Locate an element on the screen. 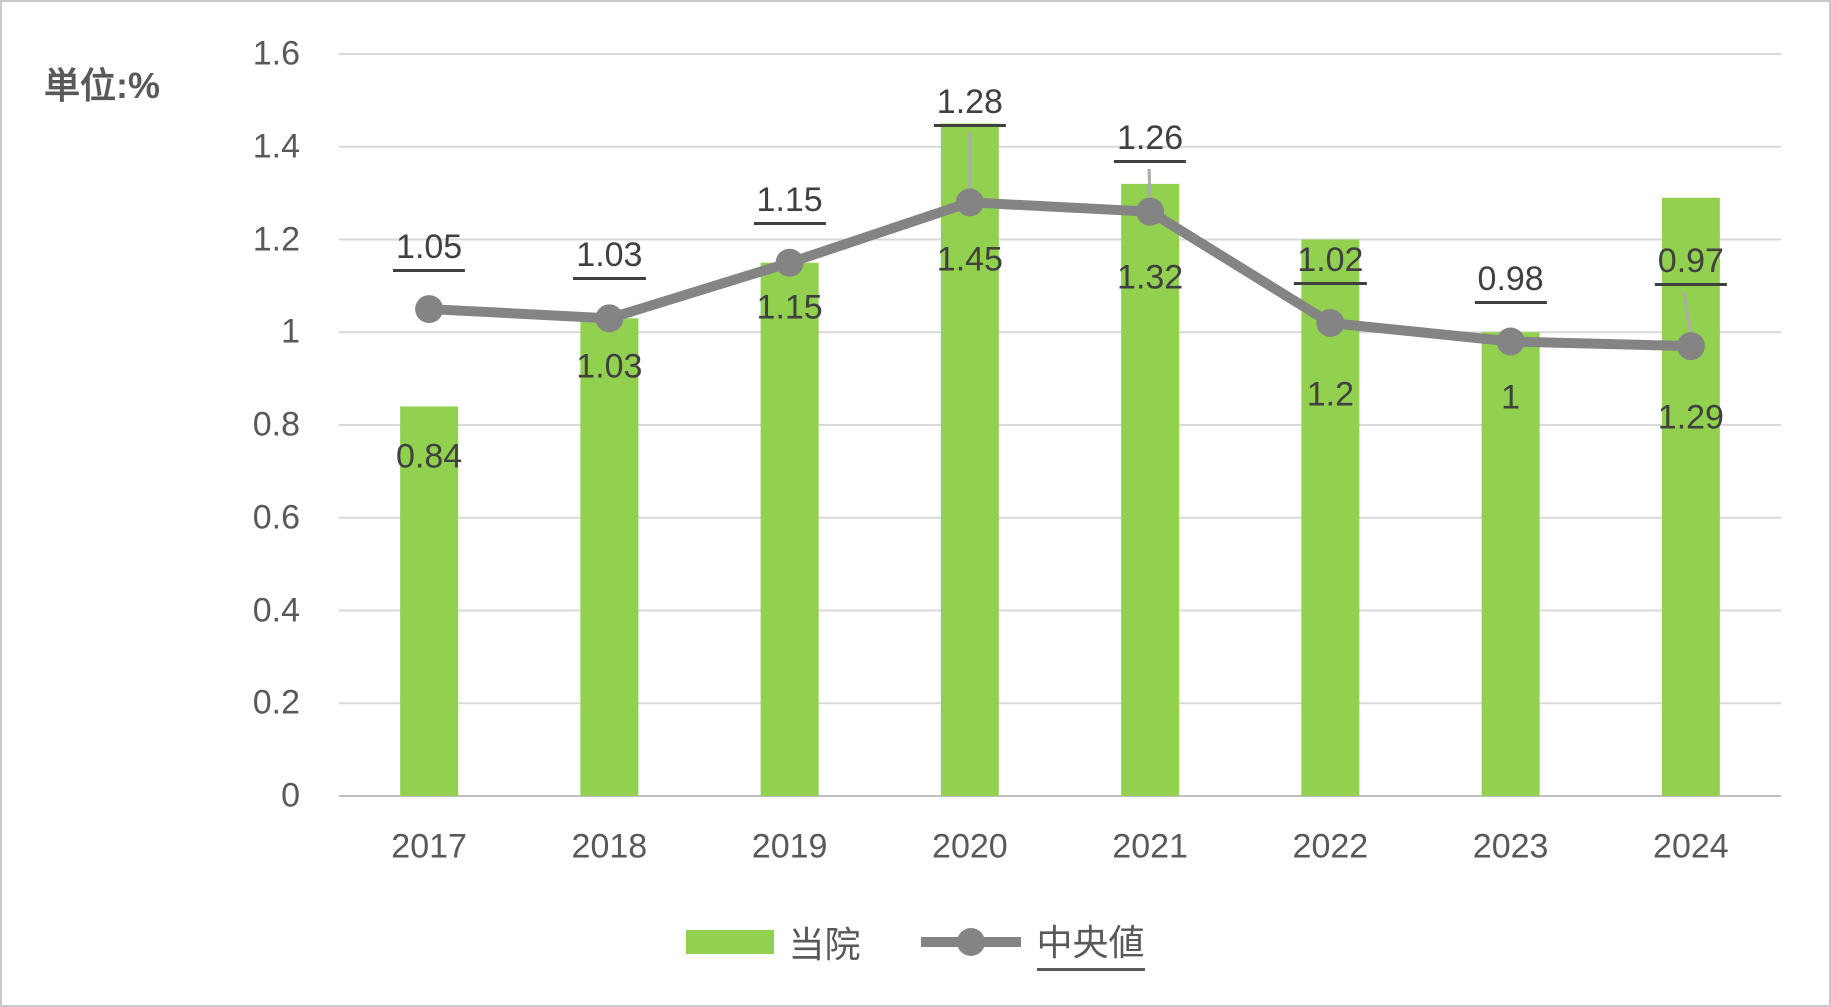 This screenshot has height=1007, width=1831. bar-2020 is located at coordinates (969, 459).